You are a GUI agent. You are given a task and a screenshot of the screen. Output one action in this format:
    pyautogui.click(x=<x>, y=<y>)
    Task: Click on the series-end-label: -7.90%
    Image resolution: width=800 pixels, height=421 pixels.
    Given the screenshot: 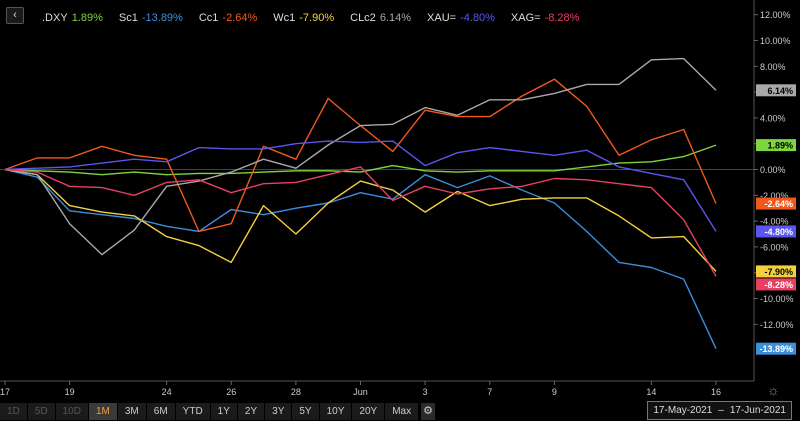 What is the action you would take?
    pyautogui.click(x=776, y=271)
    